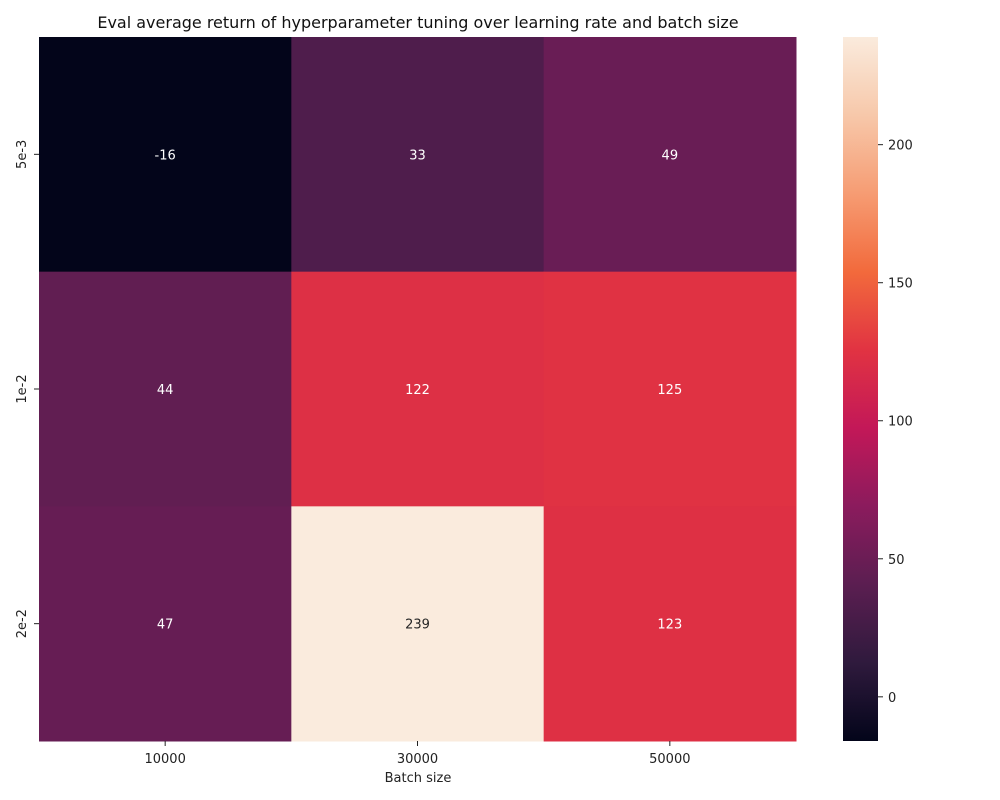 This screenshot has width=1000, height=800. I want to click on y-axis: 5e-3 1e-2 2e-2, so click(27, 389).